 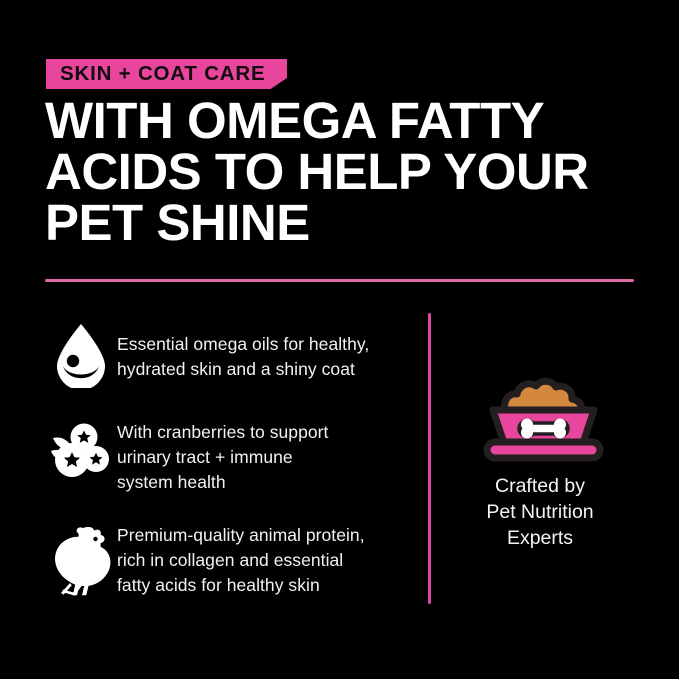 I want to click on bullet-3-line-2: rich in collagen and essential, so click(x=230, y=560).